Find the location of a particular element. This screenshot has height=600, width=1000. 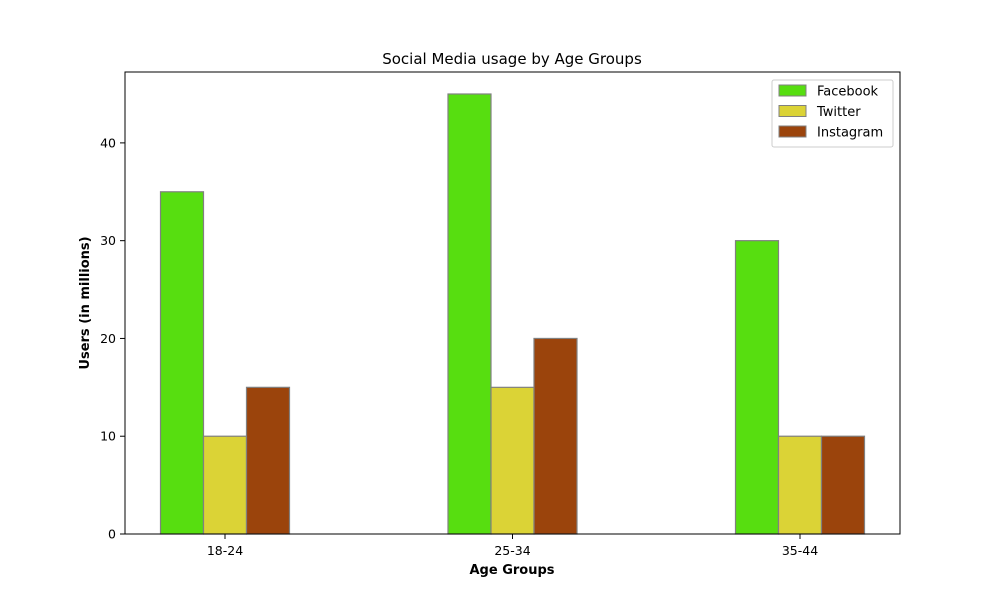

y-tick-label: 30 is located at coordinates (108, 240).